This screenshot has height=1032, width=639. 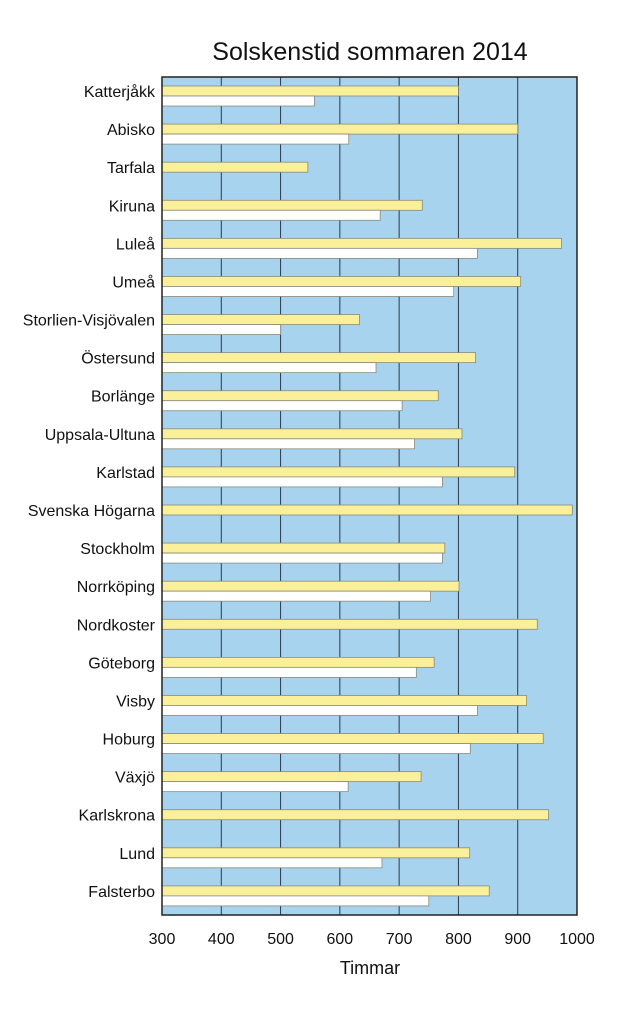 I want to click on category-label: Norrköping, so click(x=116, y=587).